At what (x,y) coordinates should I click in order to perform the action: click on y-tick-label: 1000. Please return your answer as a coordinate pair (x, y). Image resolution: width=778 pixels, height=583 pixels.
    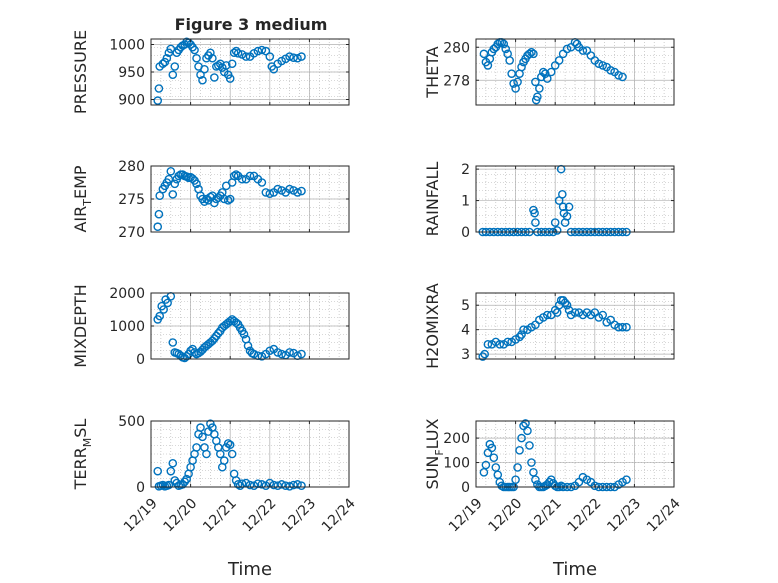
    Looking at the image, I should click on (127, 46).